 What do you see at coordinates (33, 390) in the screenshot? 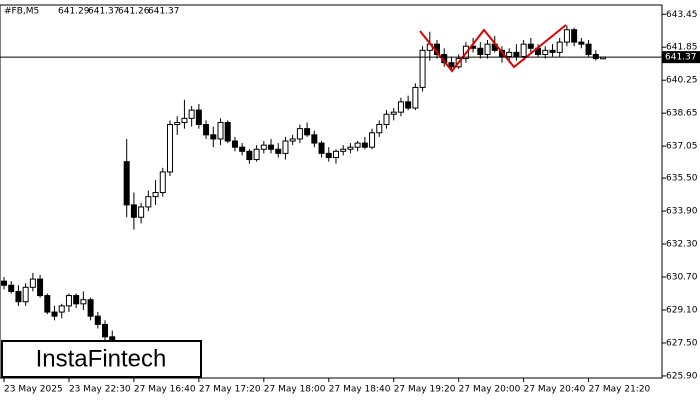
I see `x-tick-label: 23 May 2025` at bounding box center [33, 390].